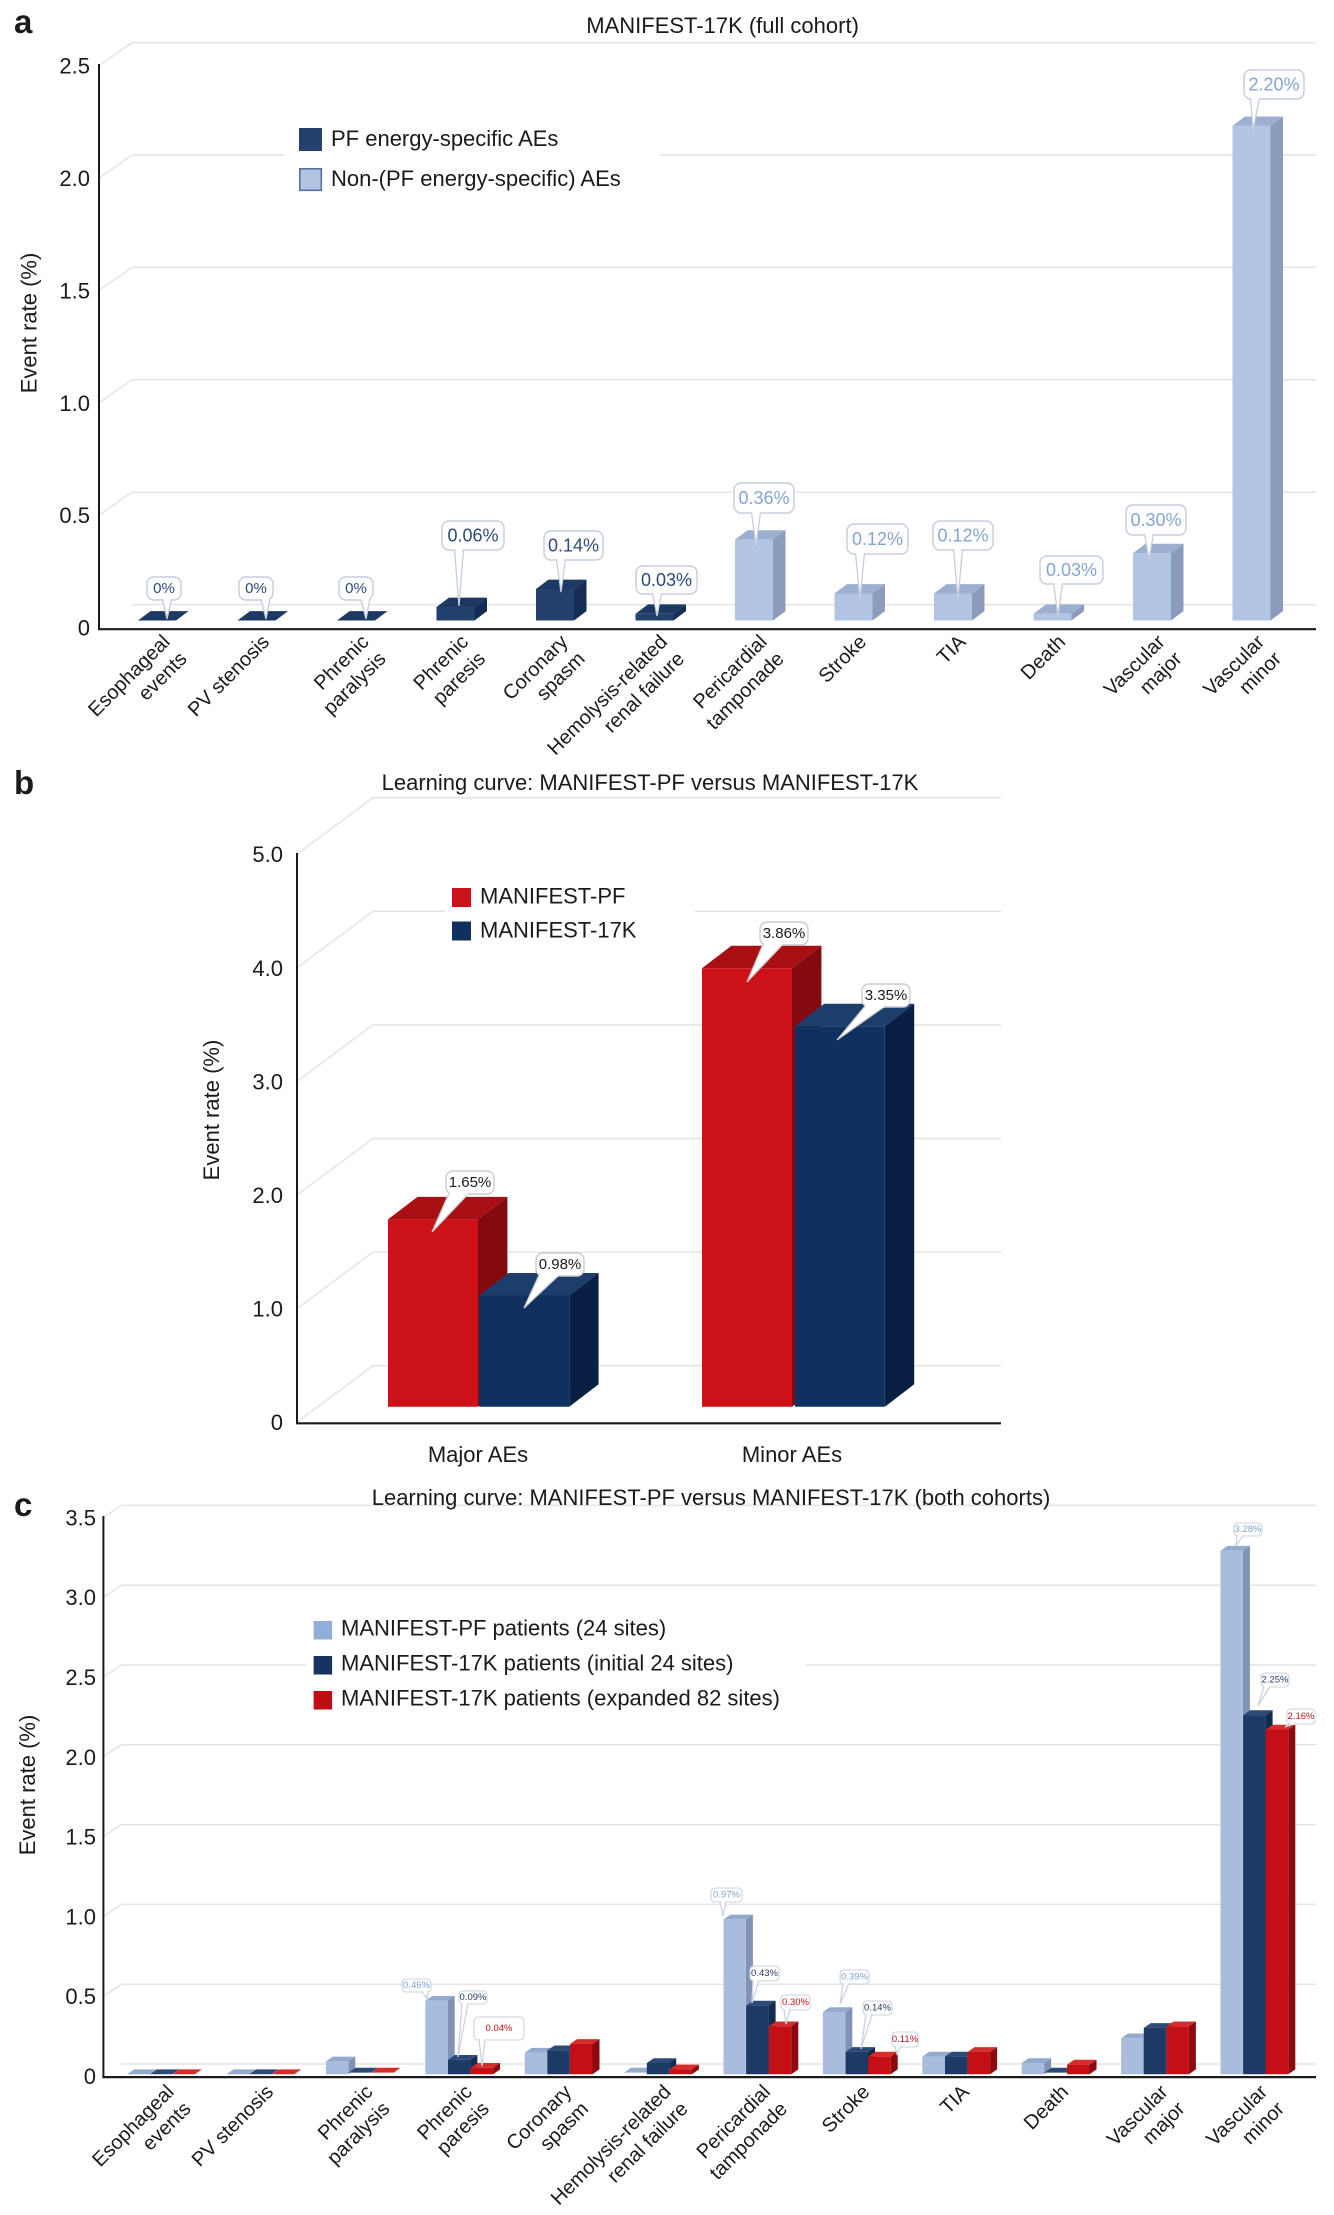 Image resolution: width=1334 pixels, height=2215 pixels. What do you see at coordinates (503, 1628) in the screenshot?
I see `svg-text:MANIFEST-PF patients (24 sites: MANIFEST-PF patients (24 sites)` at bounding box center [503, 1628].